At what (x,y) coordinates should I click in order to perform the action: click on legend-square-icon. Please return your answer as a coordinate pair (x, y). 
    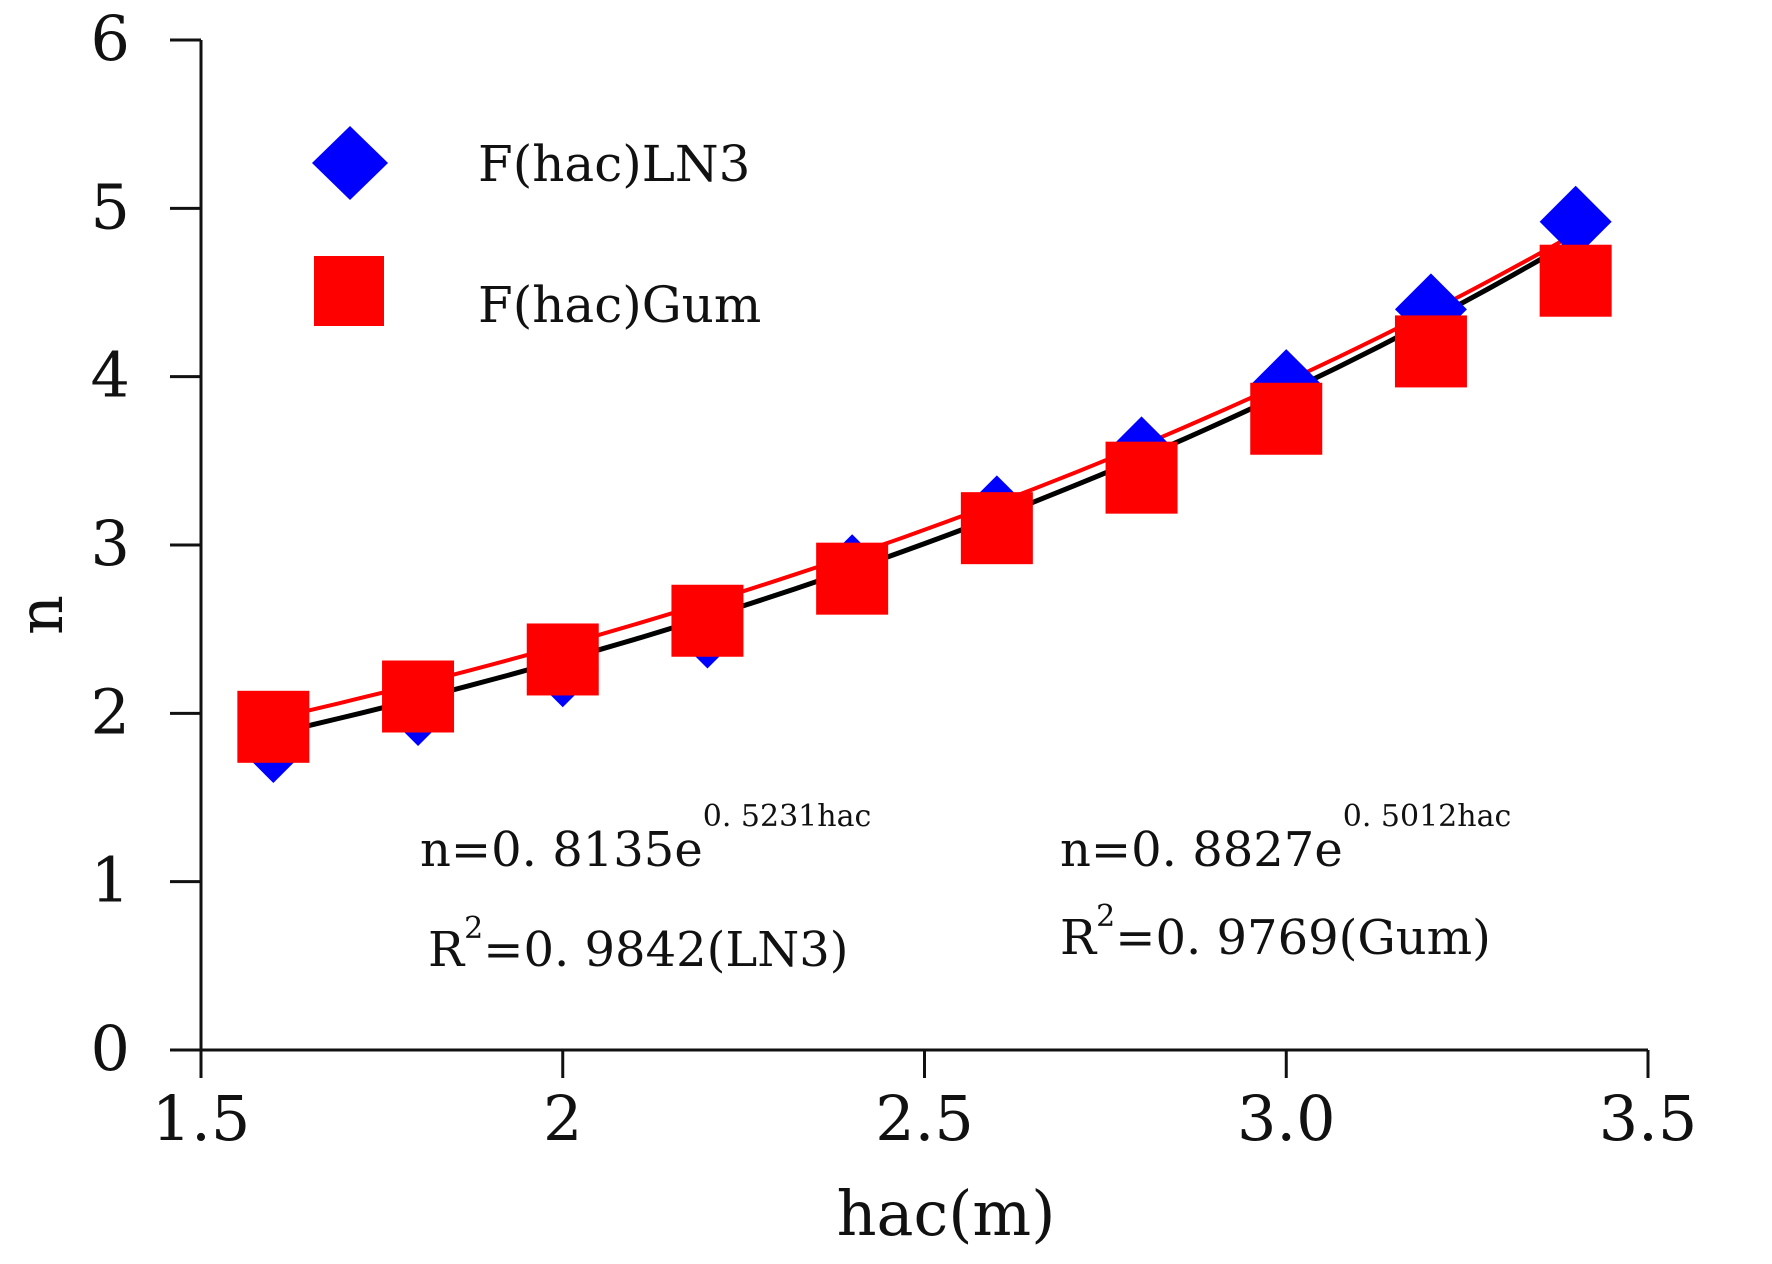
    Looking at the image, I should click on (349, 291).